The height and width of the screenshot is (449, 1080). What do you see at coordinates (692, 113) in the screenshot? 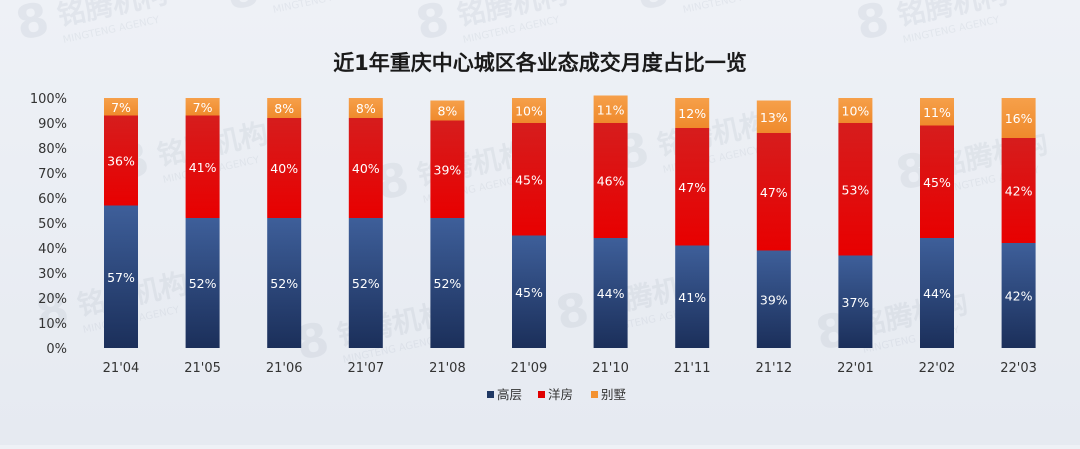
I see `data-label: 12%` at bounding box center [692, 113].